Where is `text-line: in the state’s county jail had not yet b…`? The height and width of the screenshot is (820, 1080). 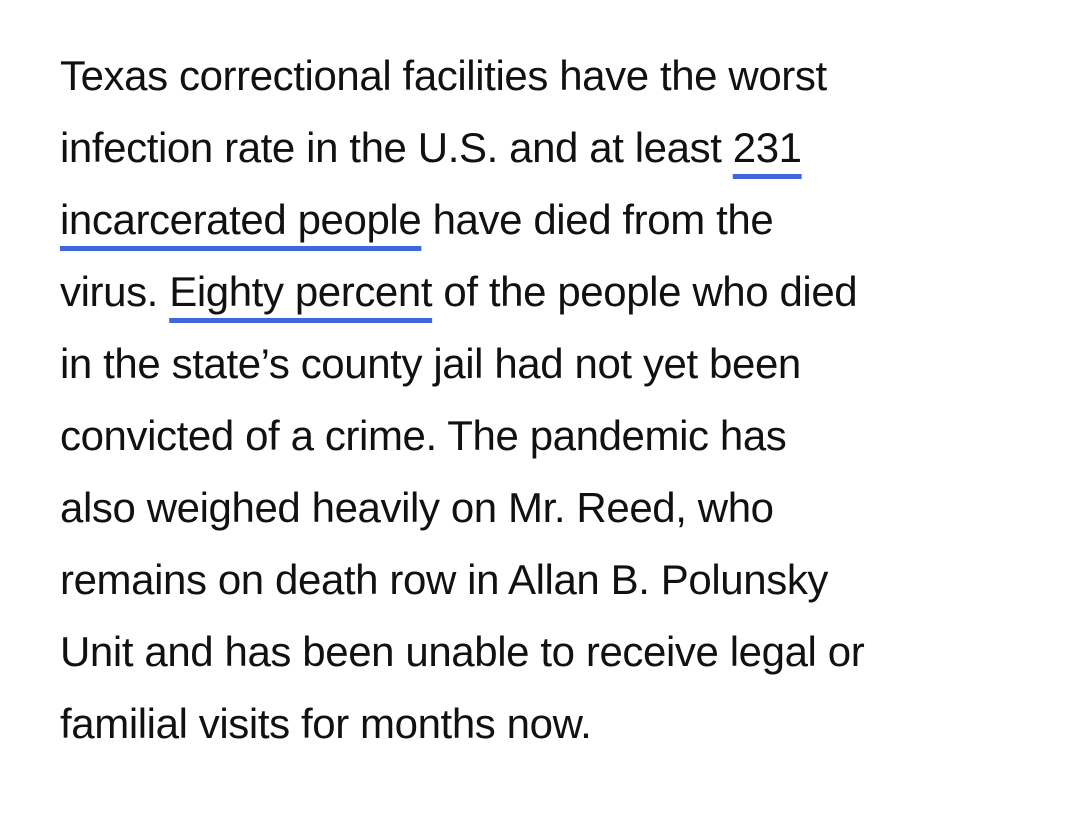
text-line: in the state’s county jail had not yet b… is located at coordinates (570, 364).